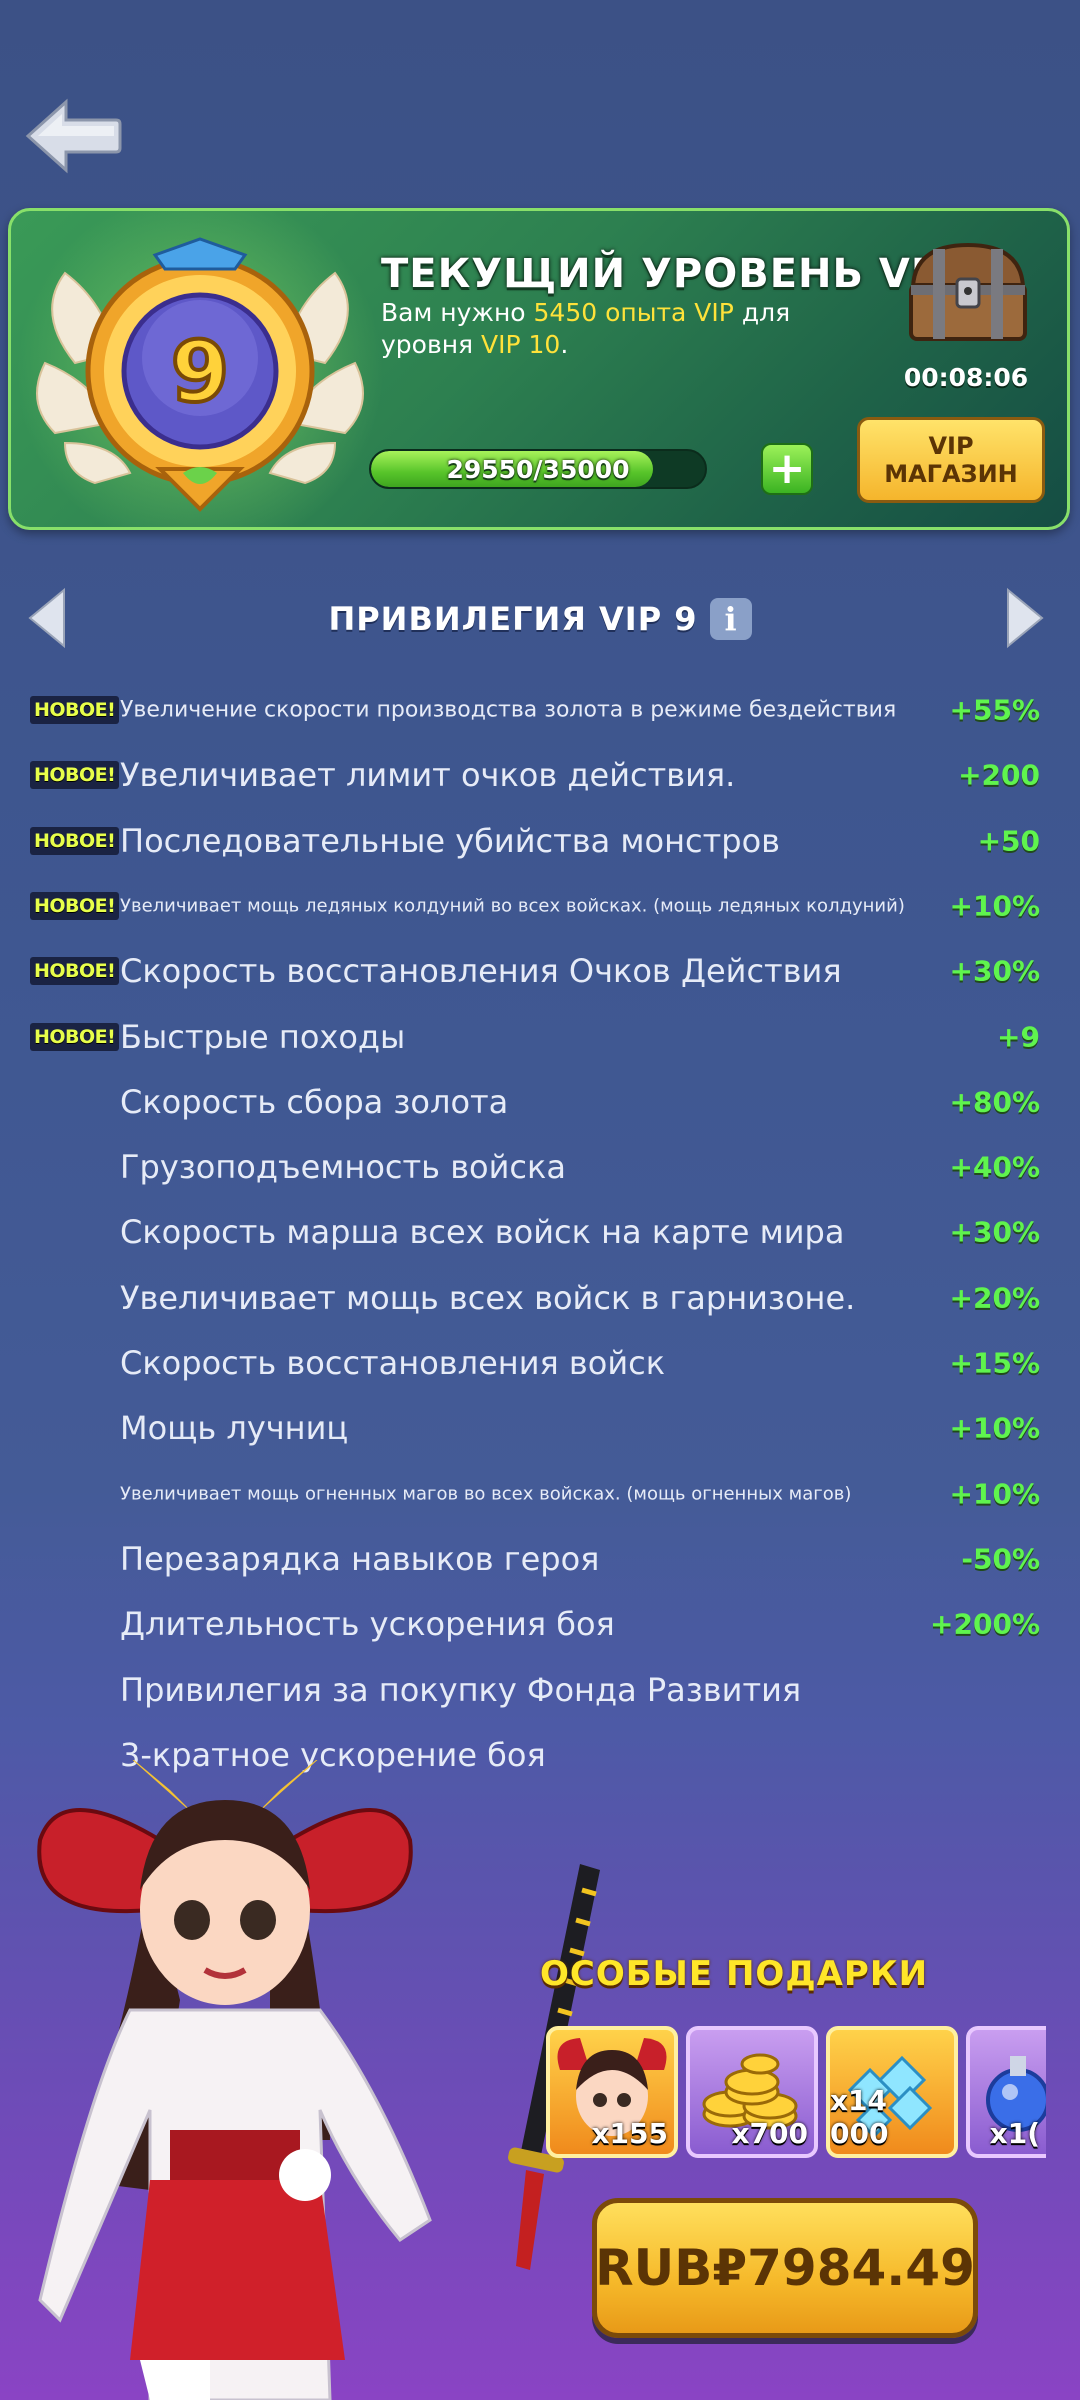 This screenshot has width=1080, height=2400. I want to click on privilege-label: 3-кратное ускорение боя, so click(333, 1754).